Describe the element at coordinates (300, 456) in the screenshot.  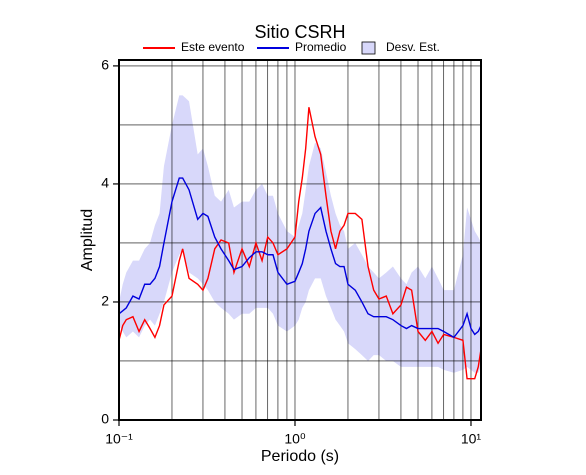
I see `x-axis-label: Periodo (s)` at that location.